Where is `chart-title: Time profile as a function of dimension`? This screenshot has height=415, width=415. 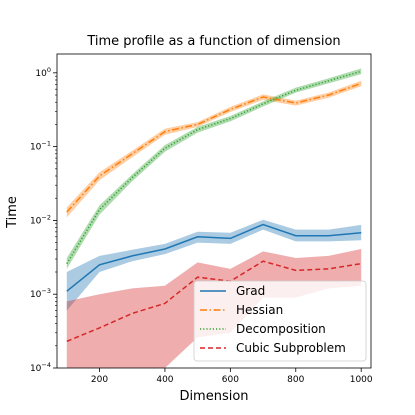 chart-title: Time profile as a function of dimension is located at coordinates (213, 41).